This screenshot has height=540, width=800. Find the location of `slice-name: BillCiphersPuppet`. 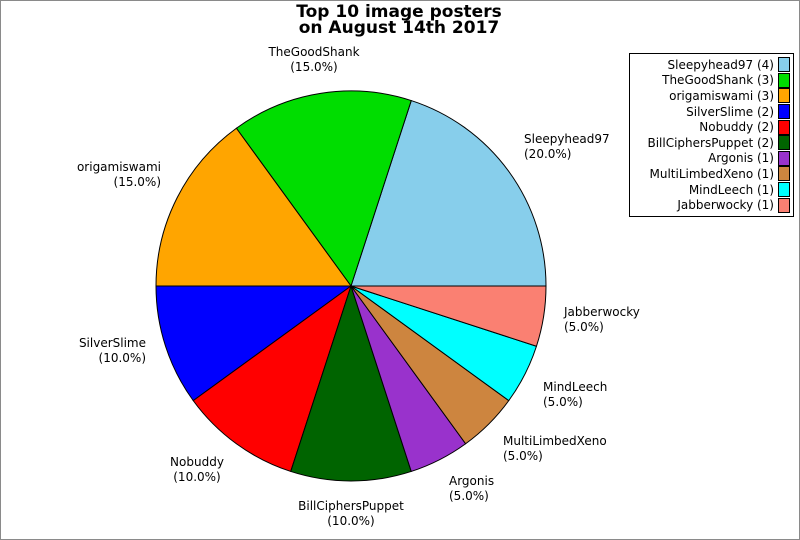

slice-name: BillCiphersPuppet is located at coordinates (351, 506).